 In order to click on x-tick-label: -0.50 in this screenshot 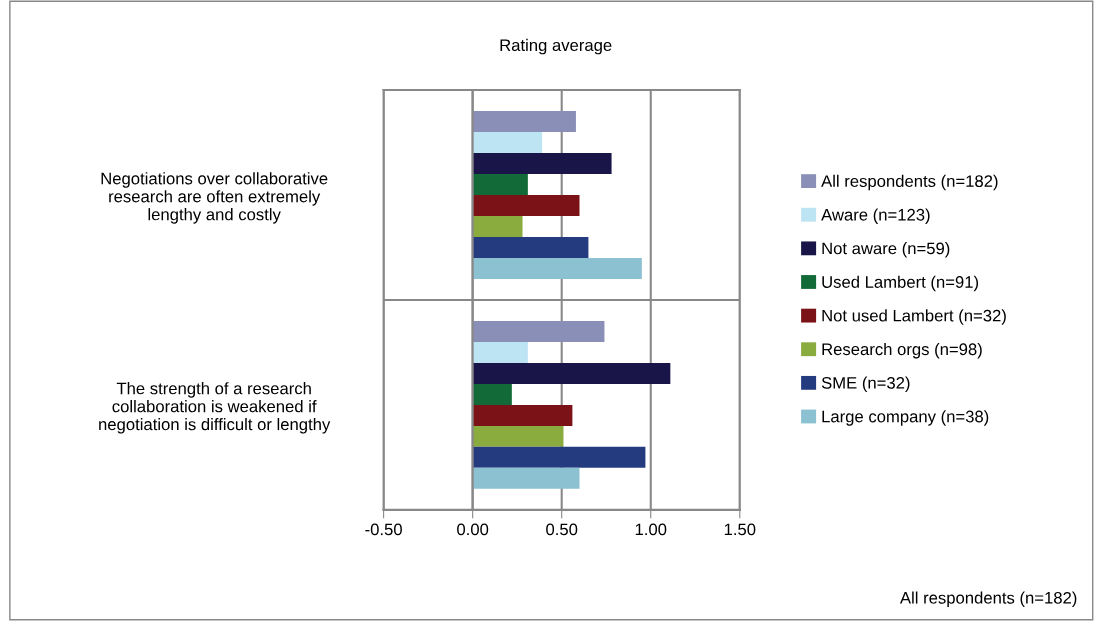, I will do `click(383, 529)`.